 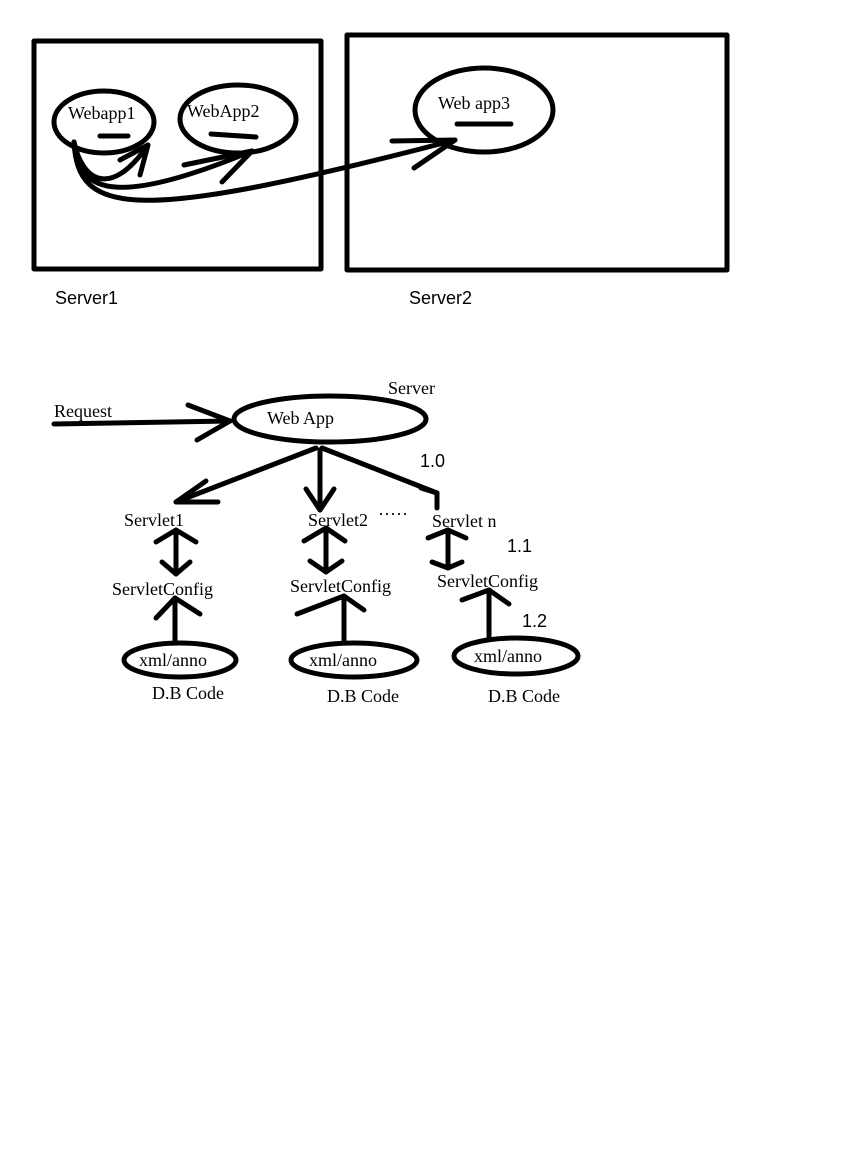 I want to click on db-code-1-label: D.B Code, so click(x=188, y=693).